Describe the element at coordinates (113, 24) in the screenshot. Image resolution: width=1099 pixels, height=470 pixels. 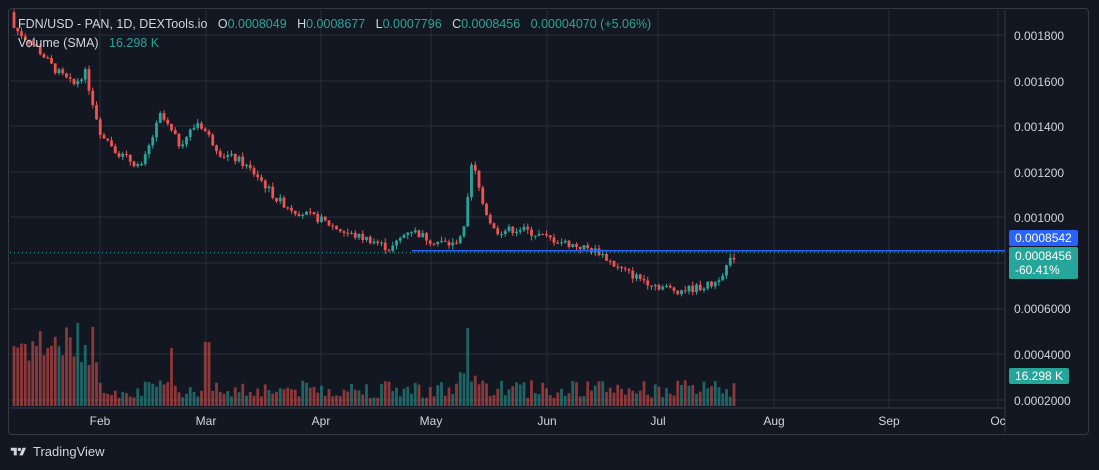
I see `symbol-label: FDN/USD - PAN, 1D, DEXTools.io` at that location.